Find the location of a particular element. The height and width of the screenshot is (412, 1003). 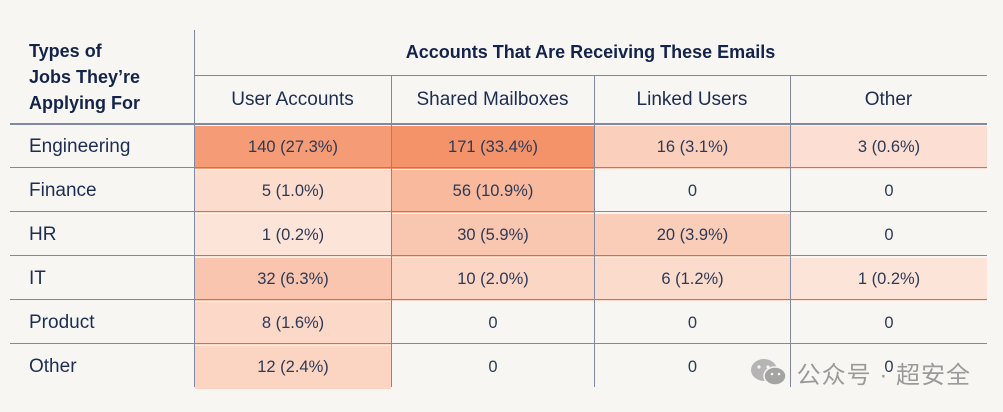

row-label: Engineering is located at coordinates (80, 146).